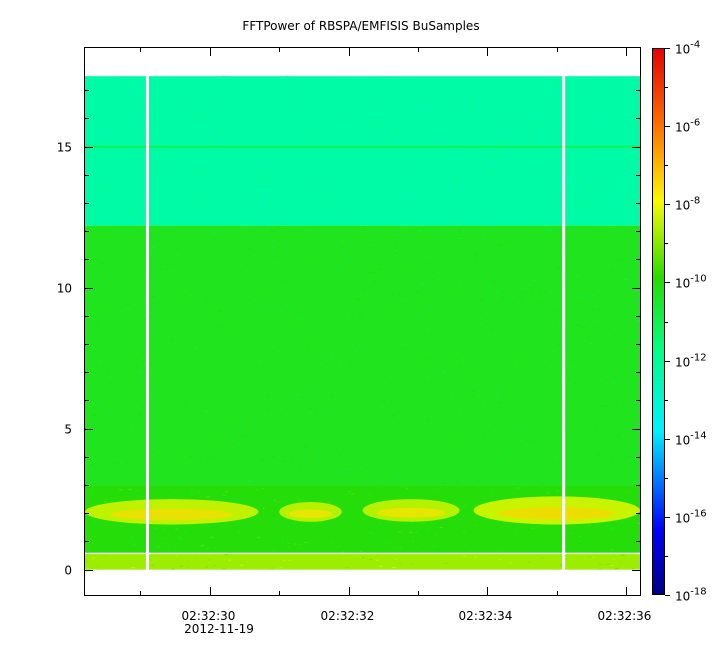 This screenshot has width=724, height=656. I want to click on chart-title: FFTPower of RBSPA/EMFISIS BuSamples, so click(360, 26).